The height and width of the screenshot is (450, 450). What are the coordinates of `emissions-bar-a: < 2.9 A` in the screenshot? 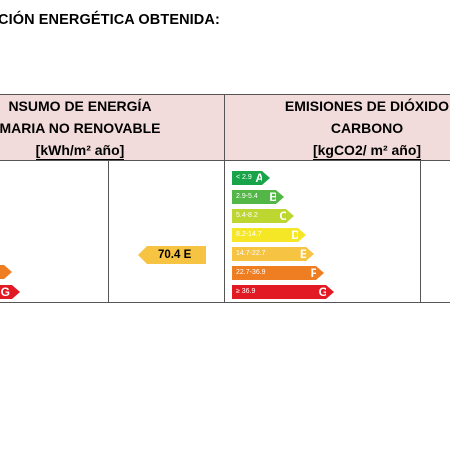 It's located at (251, 178).